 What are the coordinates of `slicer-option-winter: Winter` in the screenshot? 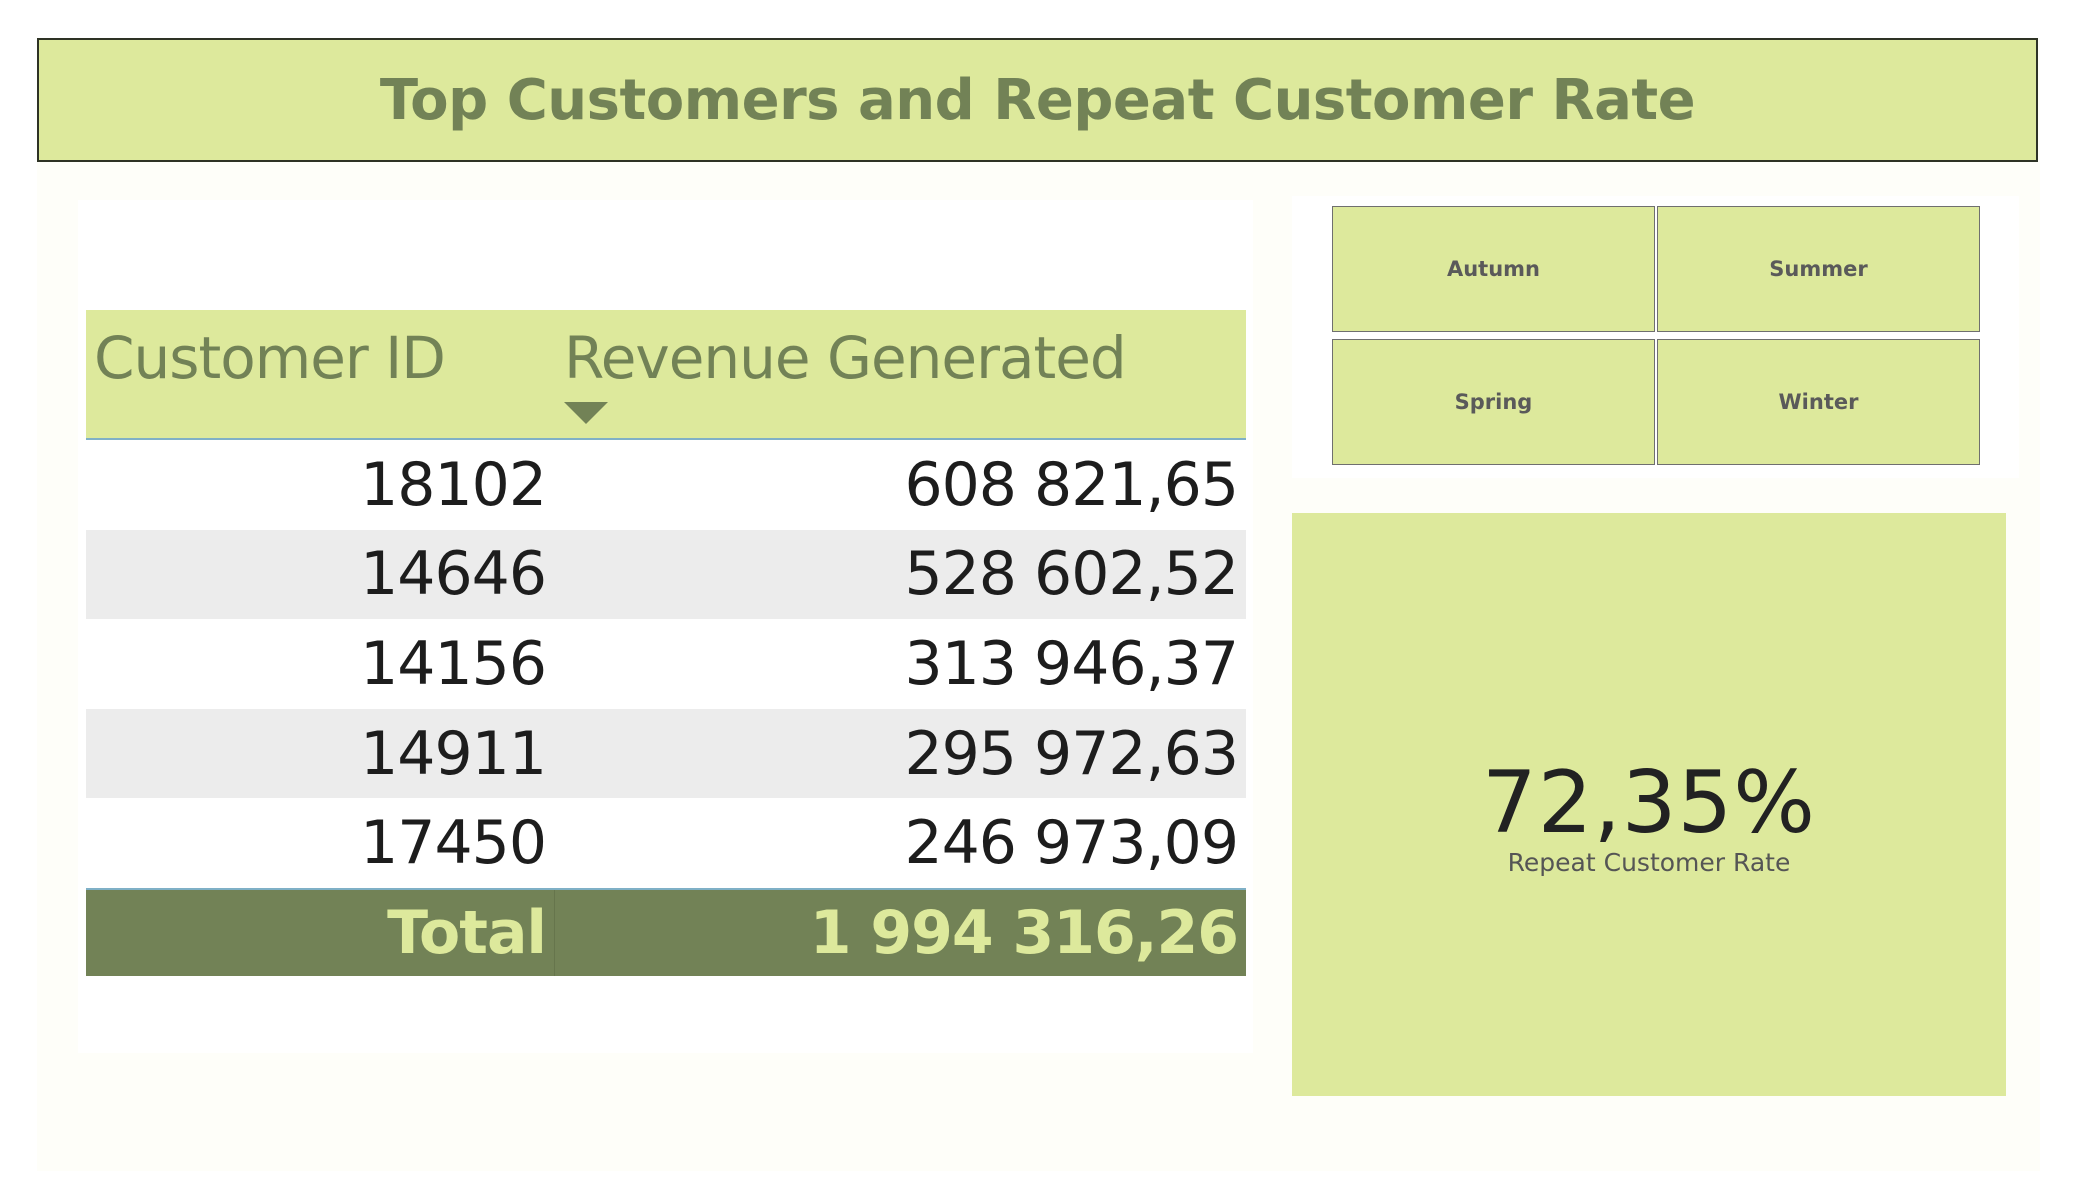 It's located at (1818, 402).